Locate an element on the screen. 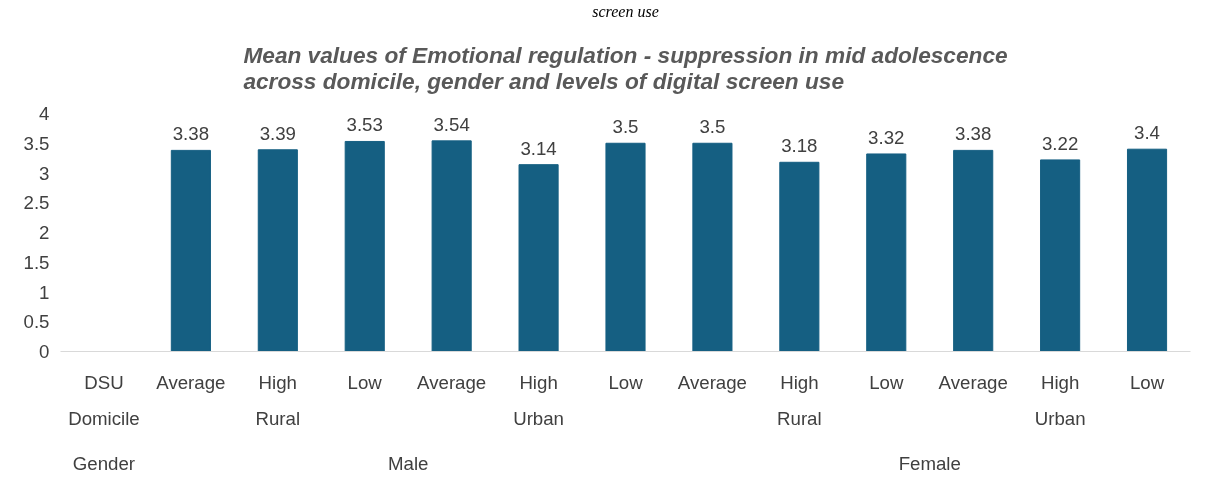 Image resolution: width=1219 pixels, height=495 pixels. y-tick-label: 3.5 is located at coordinates (36, 143).